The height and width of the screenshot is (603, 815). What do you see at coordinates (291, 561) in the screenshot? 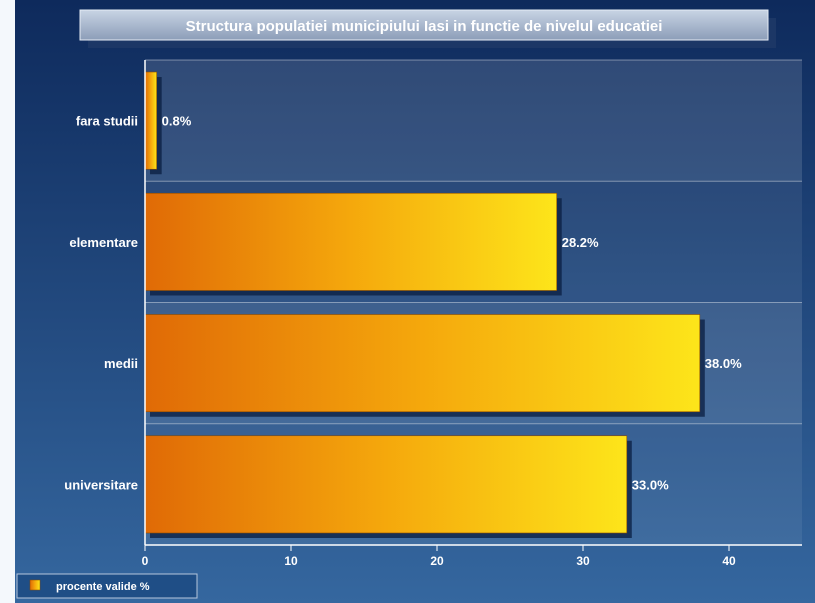
I see `x-tick-label: 10` at bounding box center [291, 561].